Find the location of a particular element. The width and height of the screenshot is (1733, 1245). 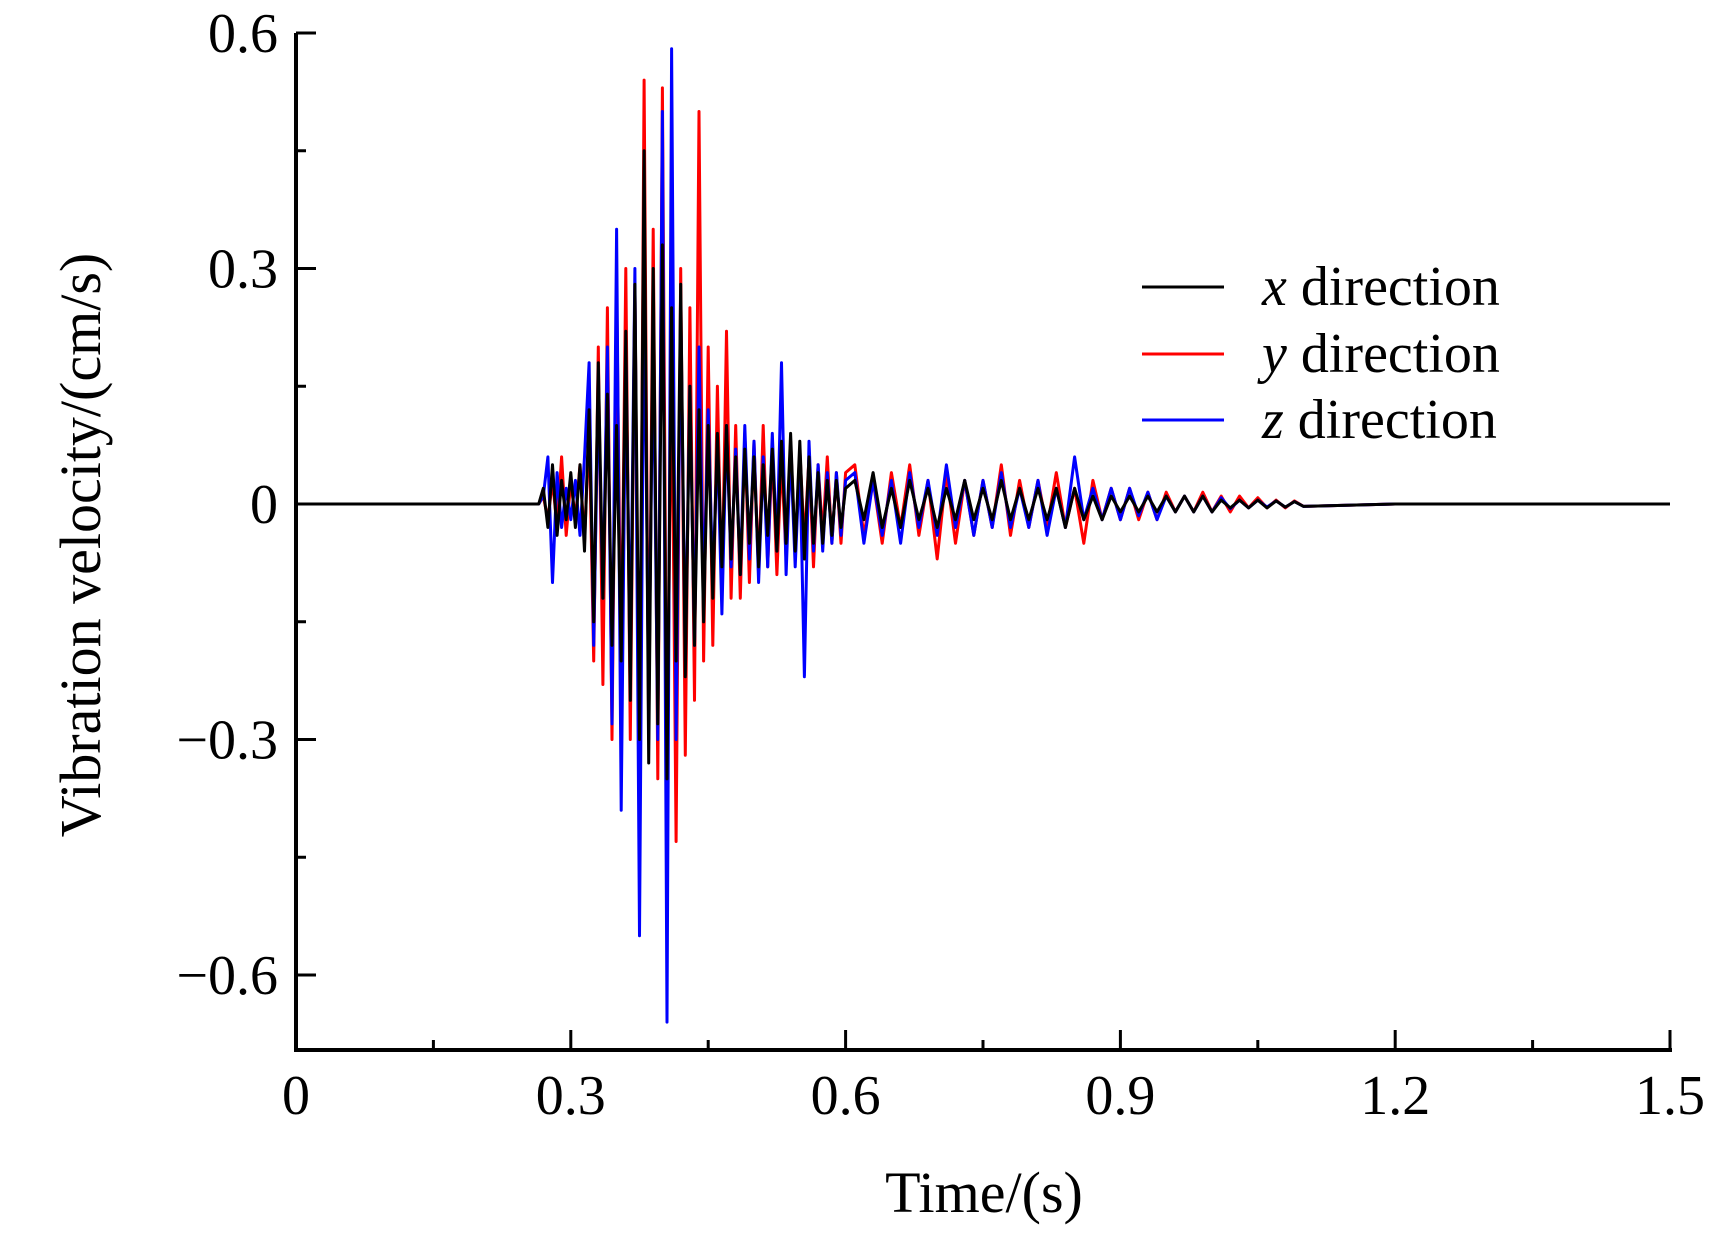

legend-symbol: y is located at coordinates (1272, 354).